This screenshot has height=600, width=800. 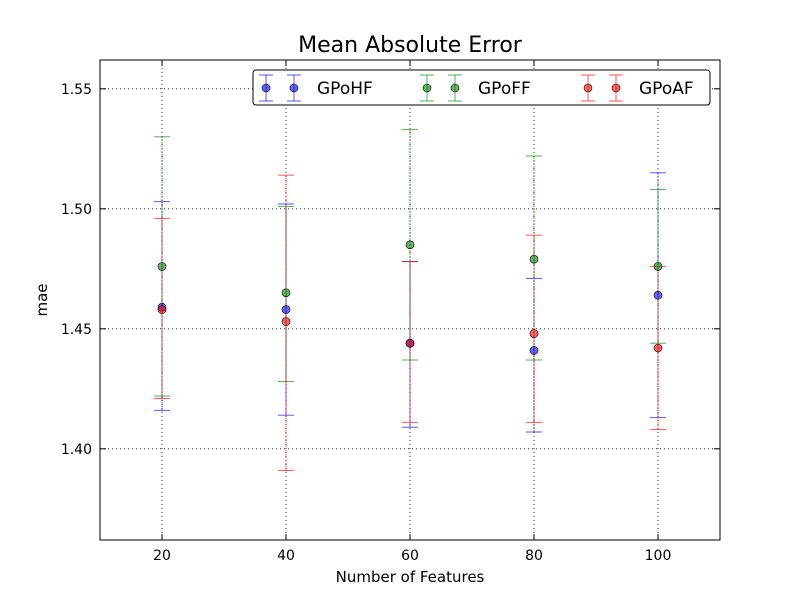 I want to click on legend: GPoHF GPoFF GPoAF, so click(x=481, y=87).